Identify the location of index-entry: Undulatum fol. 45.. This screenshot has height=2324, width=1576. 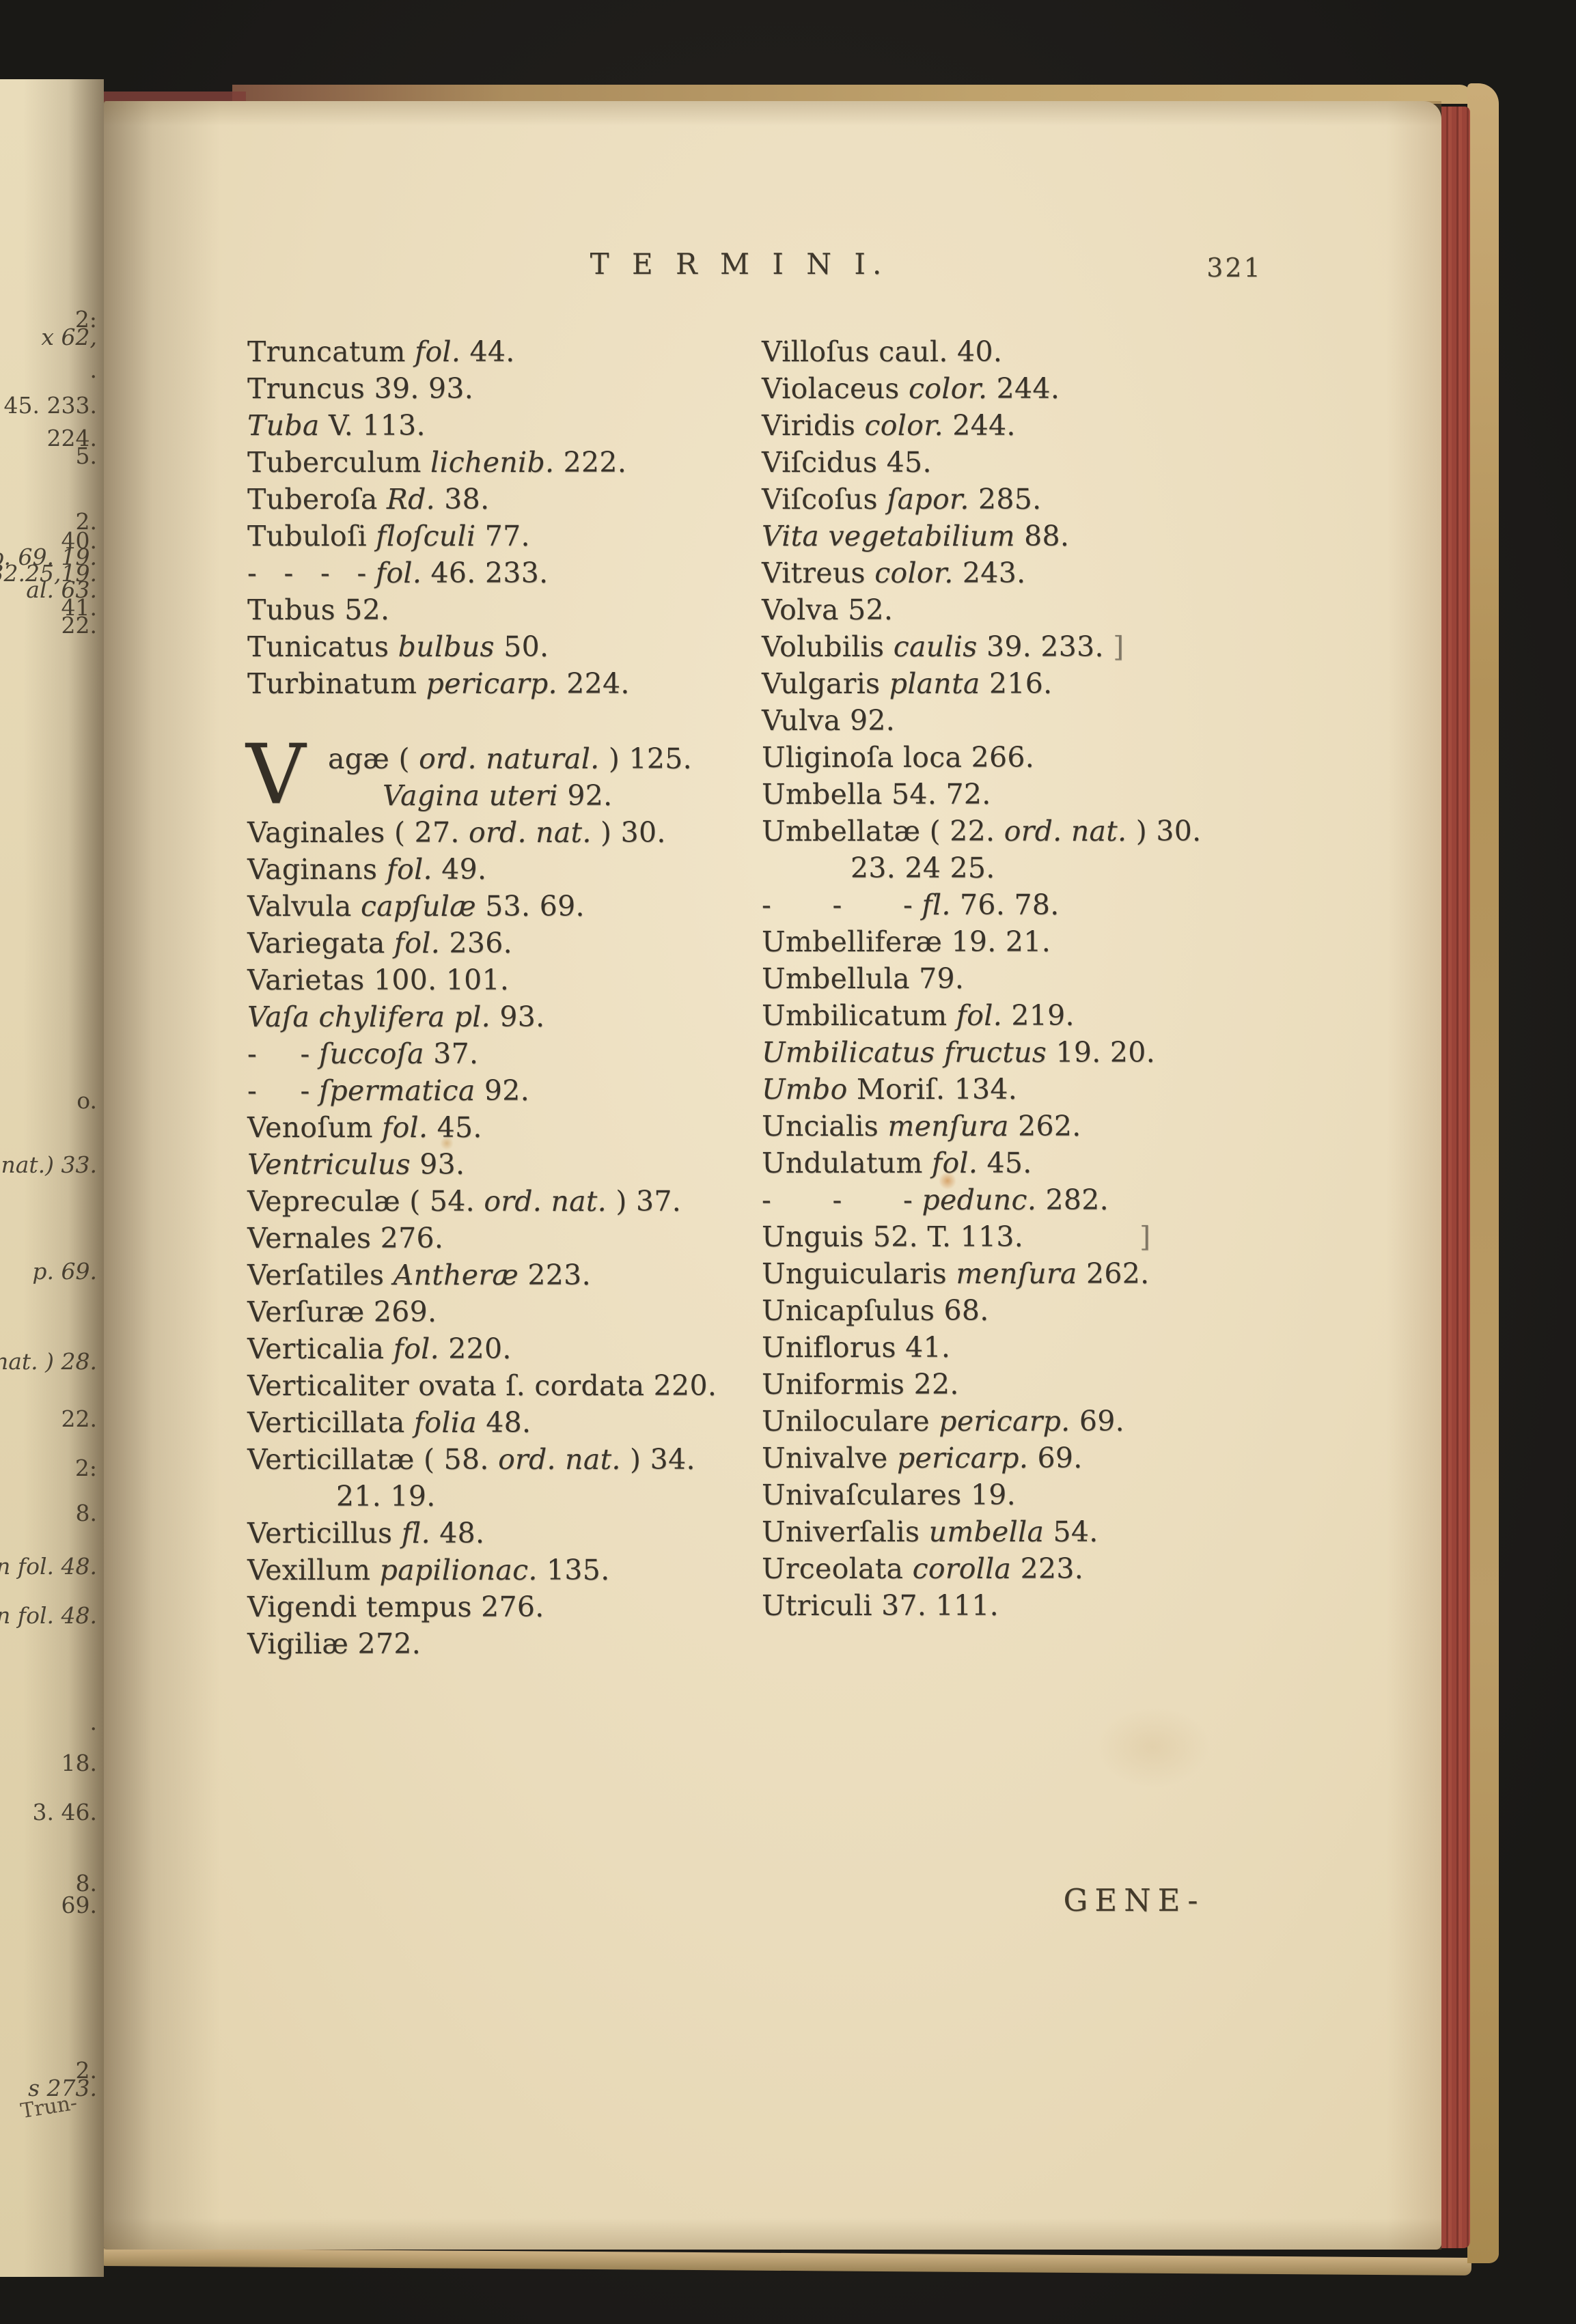
(1049, 1163).